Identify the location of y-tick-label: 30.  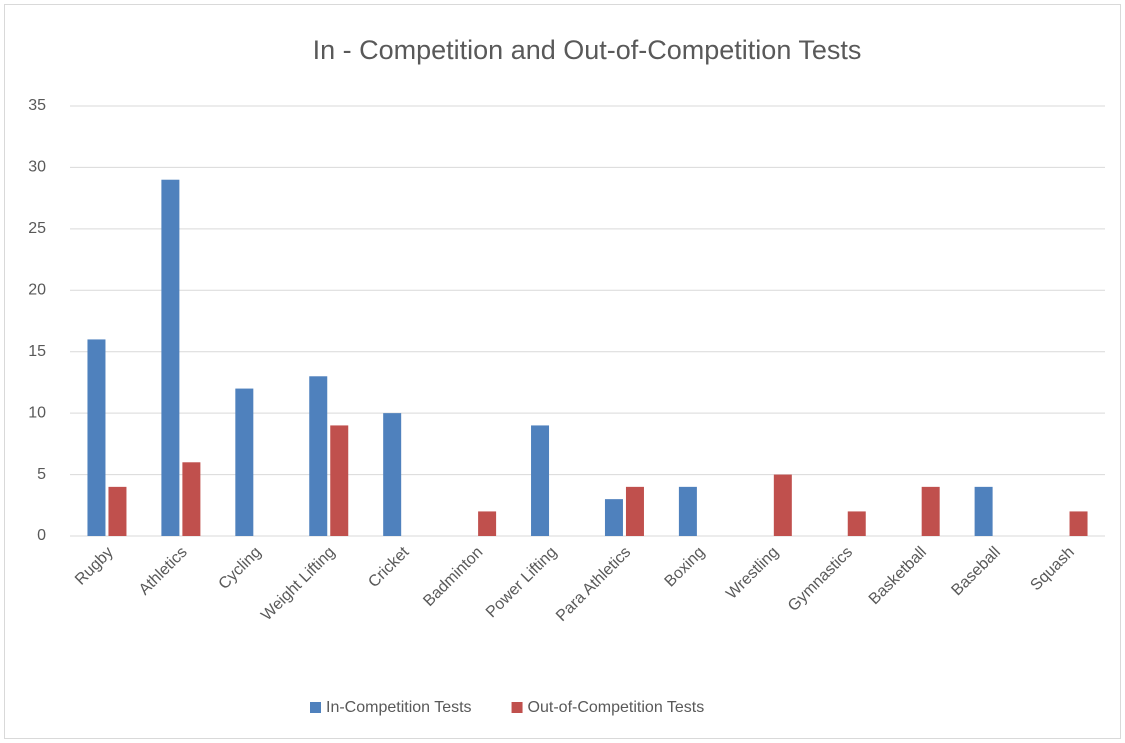
(37, 167).